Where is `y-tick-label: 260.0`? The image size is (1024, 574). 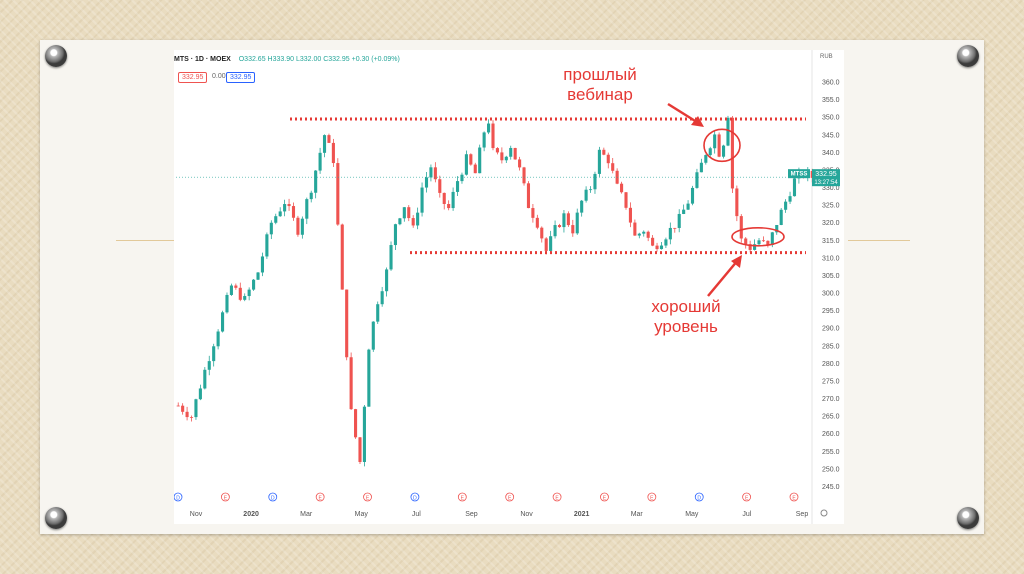 y-tick-label: 260.0 is located at coordinates (831, 434).